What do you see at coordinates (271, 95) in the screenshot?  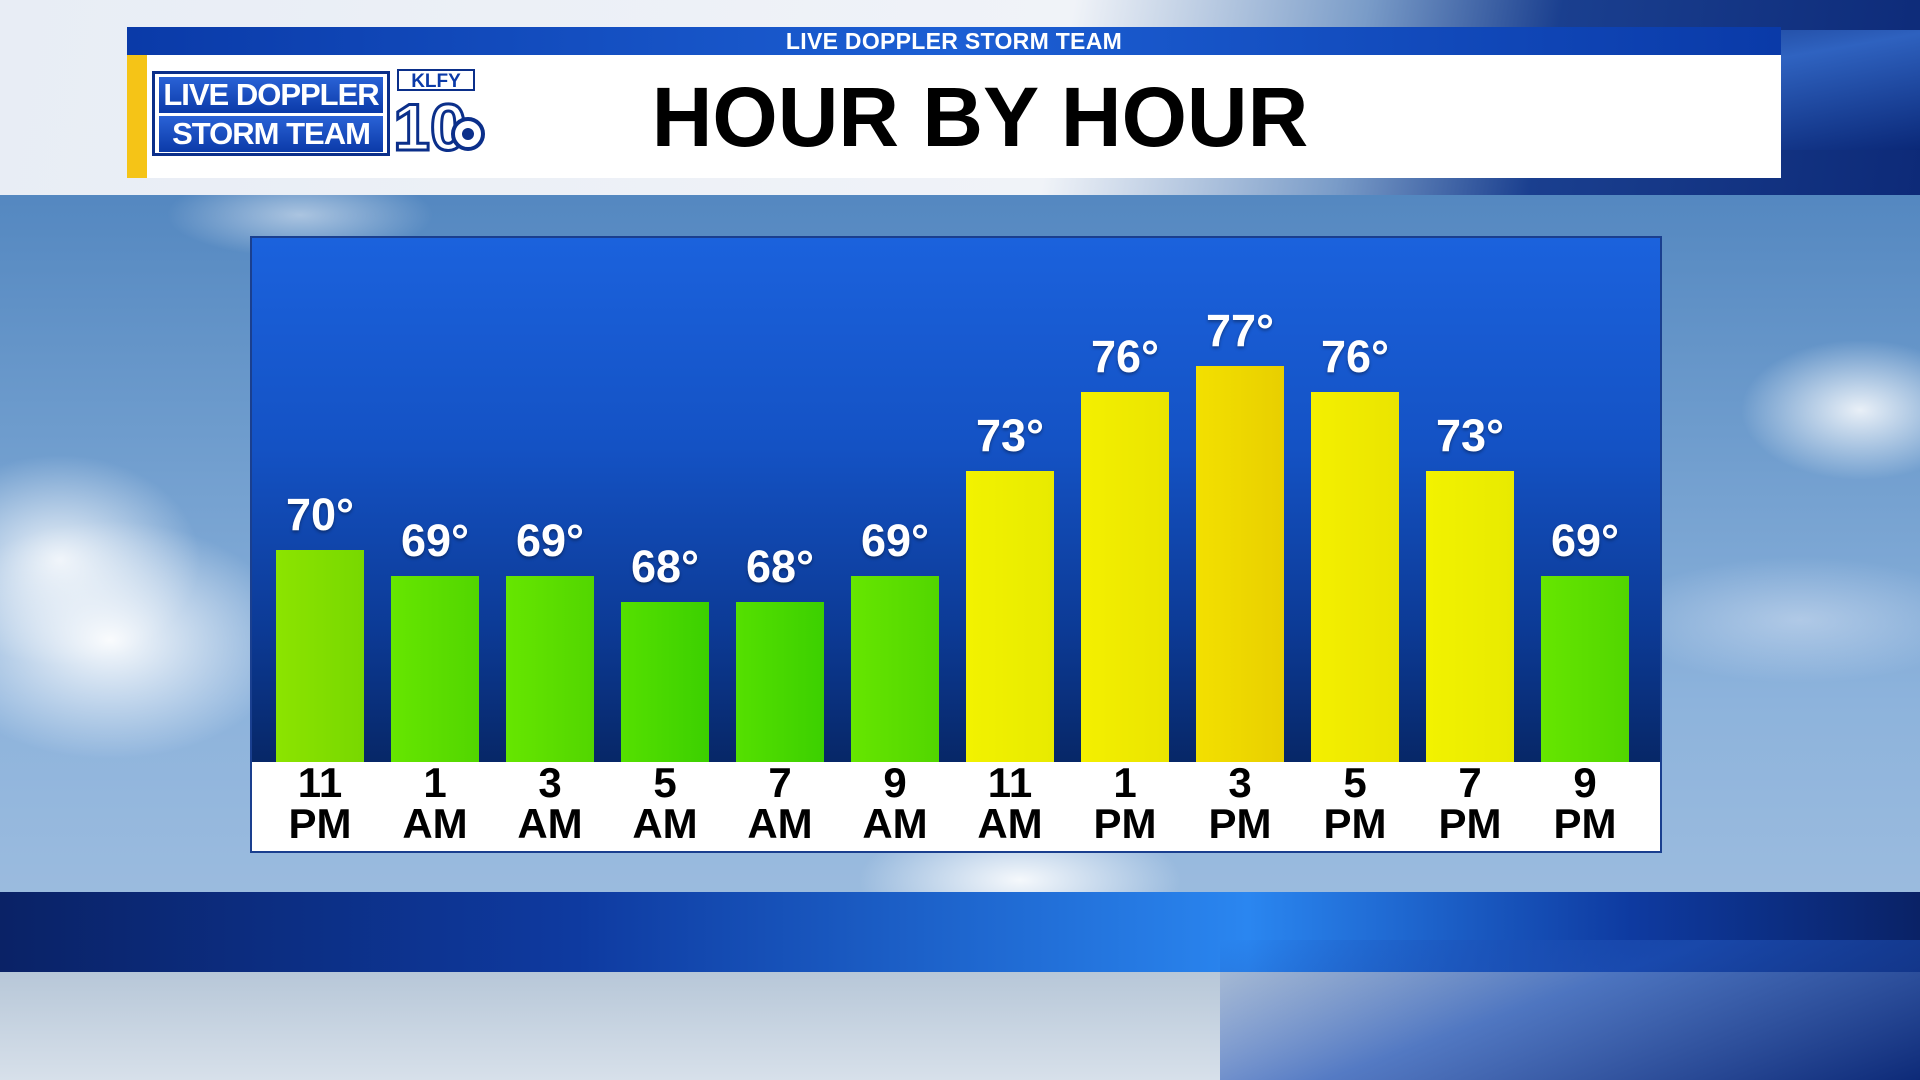 I see `logo-line-1: LIVE DOPPLER` at bounding box center [271, 95].